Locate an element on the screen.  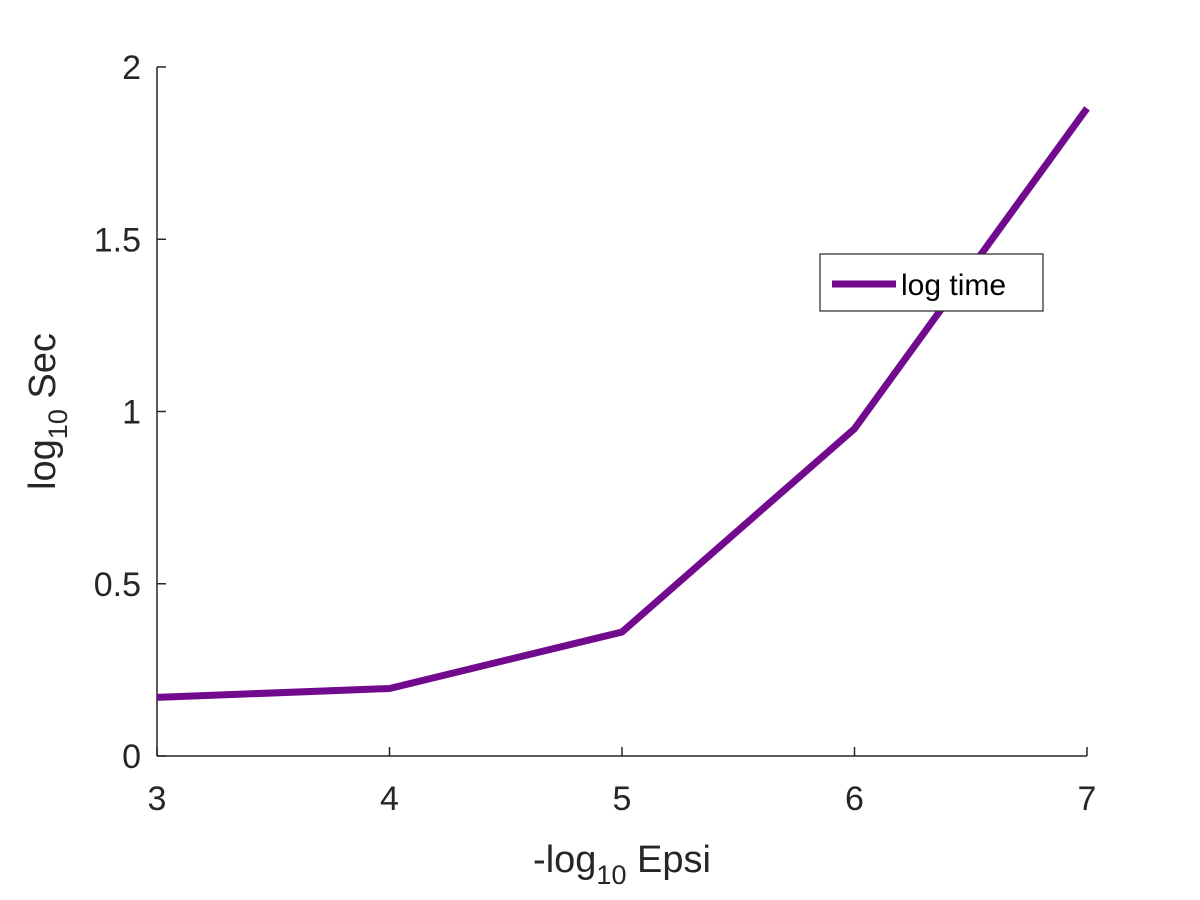
y-axis-title-subscript: 10 is located at coordinates (58, 424).